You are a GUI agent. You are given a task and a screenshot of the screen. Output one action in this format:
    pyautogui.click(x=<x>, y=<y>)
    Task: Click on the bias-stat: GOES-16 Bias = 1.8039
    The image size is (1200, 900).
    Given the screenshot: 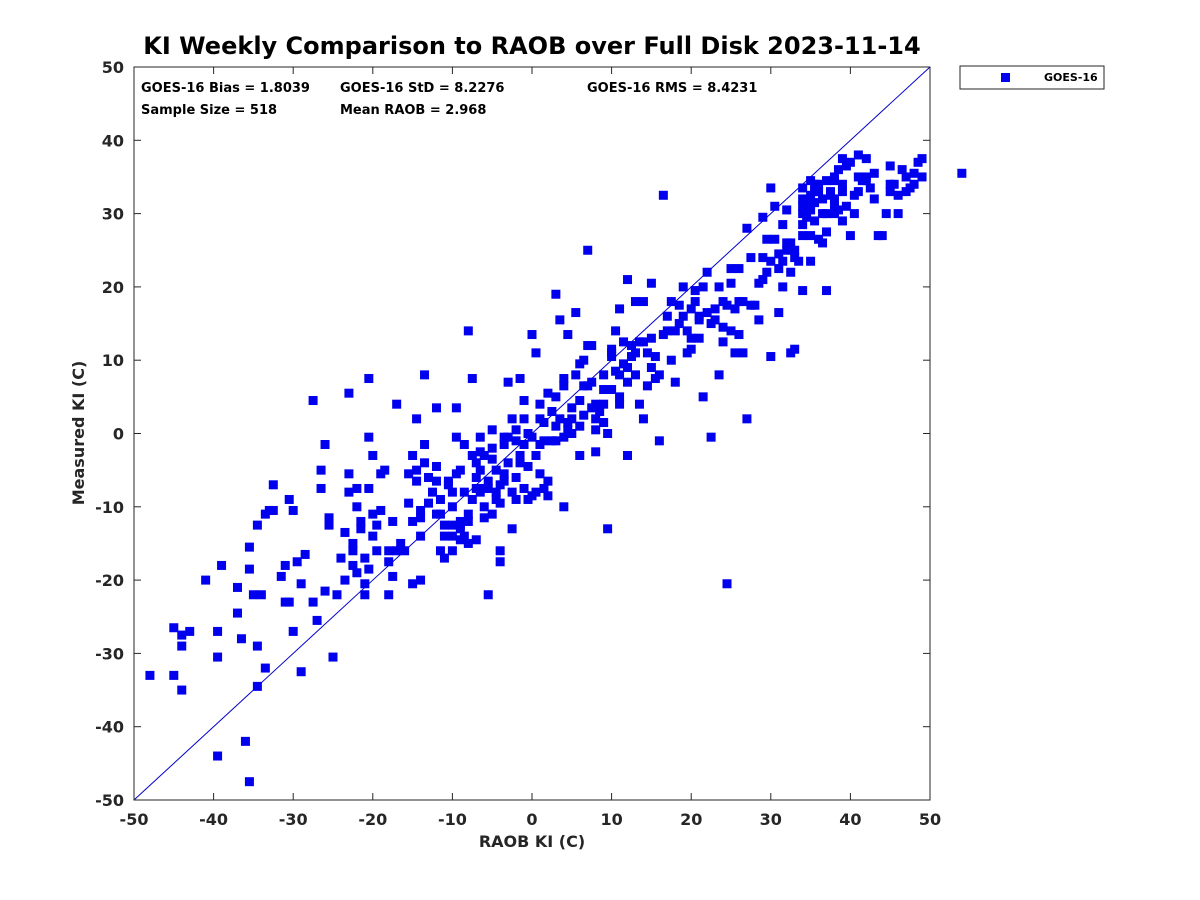 What is the action you would take?
    pyautogui.click(x=225, y=88)
    